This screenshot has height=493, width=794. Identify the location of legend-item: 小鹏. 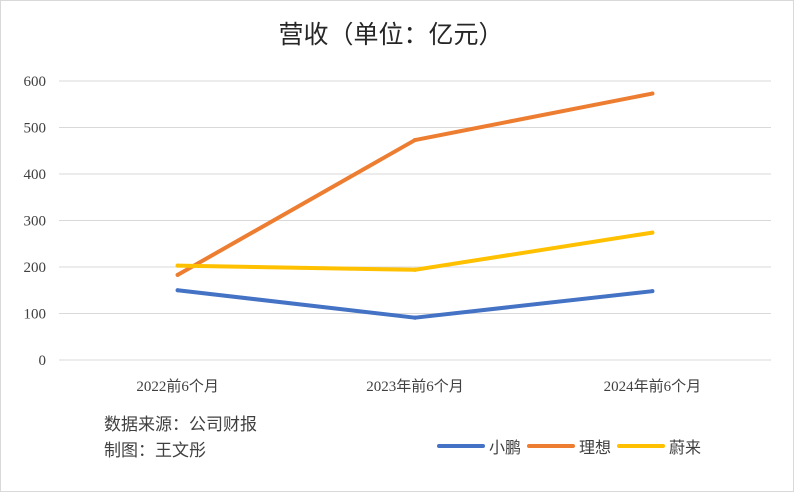
(479, 446).